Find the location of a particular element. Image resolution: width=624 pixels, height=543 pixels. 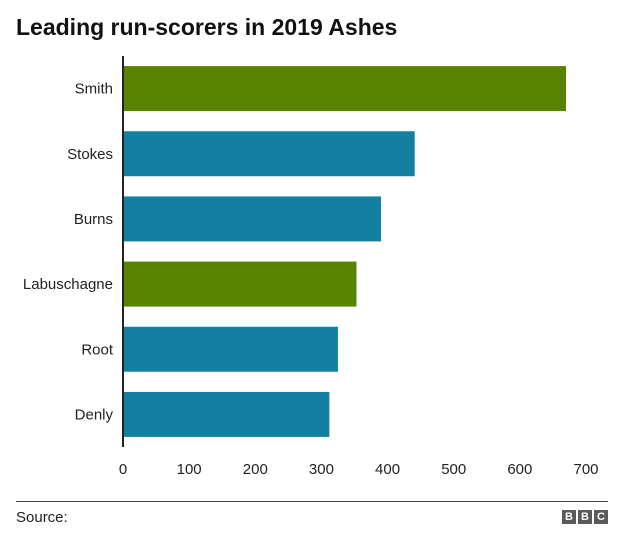

x-tick-label: 600 is located at coordinates (519, 469).